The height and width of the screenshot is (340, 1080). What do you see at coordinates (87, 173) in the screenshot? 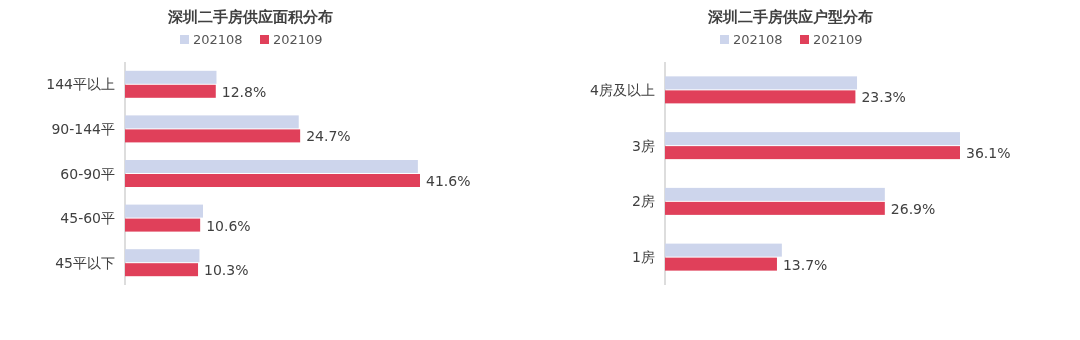
I see `y-tick-label: 60-90平` at bounding box center [87, 173].